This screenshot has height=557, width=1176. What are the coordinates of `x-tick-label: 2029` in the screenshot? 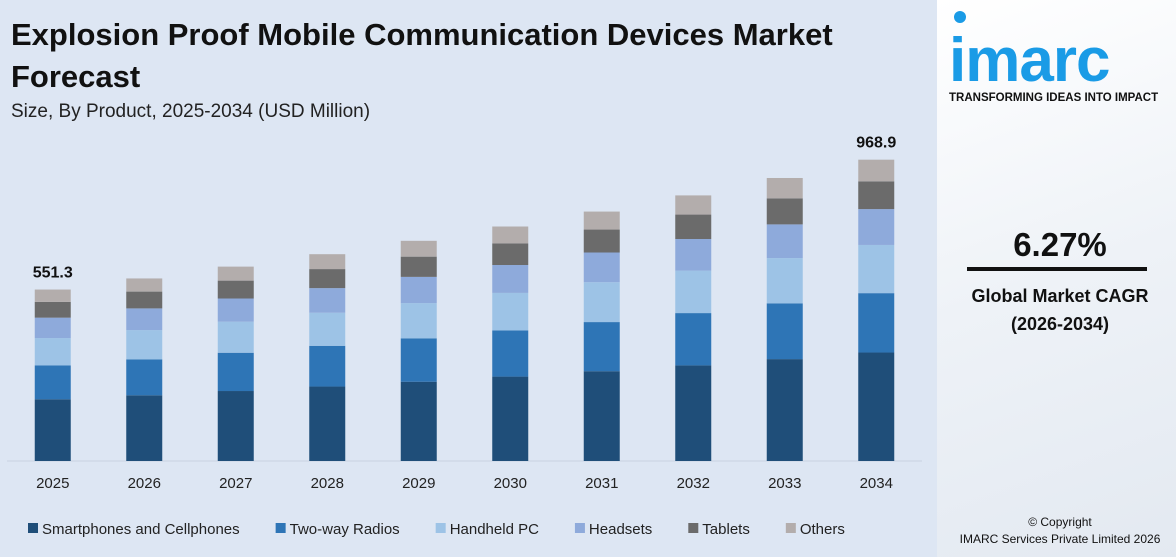 It's located at (418, 483).